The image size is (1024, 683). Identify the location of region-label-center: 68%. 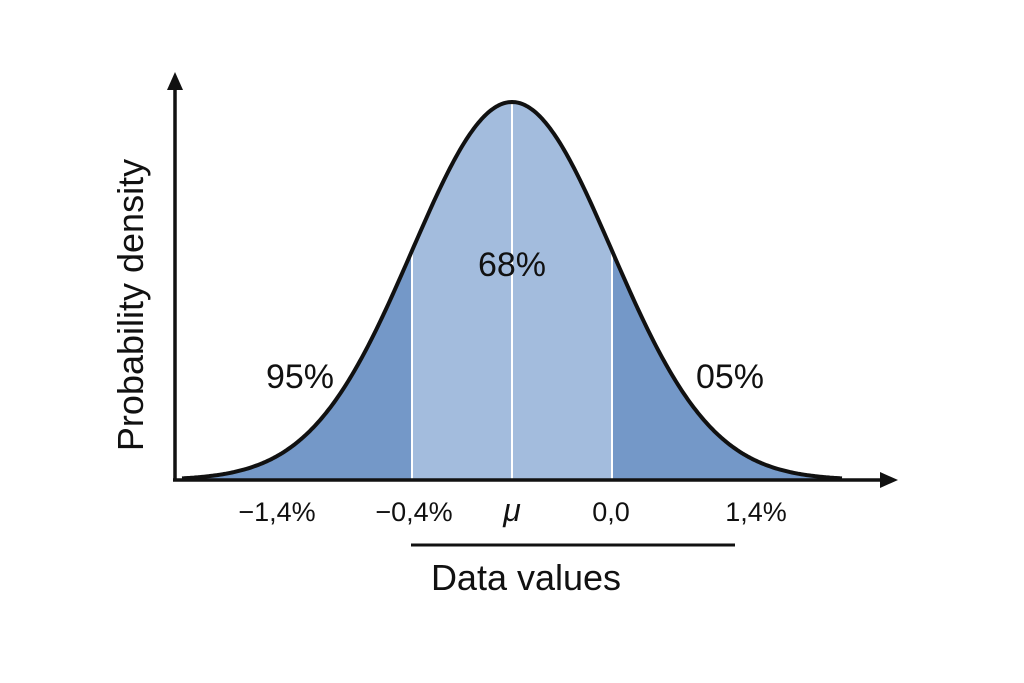
(512, 265).